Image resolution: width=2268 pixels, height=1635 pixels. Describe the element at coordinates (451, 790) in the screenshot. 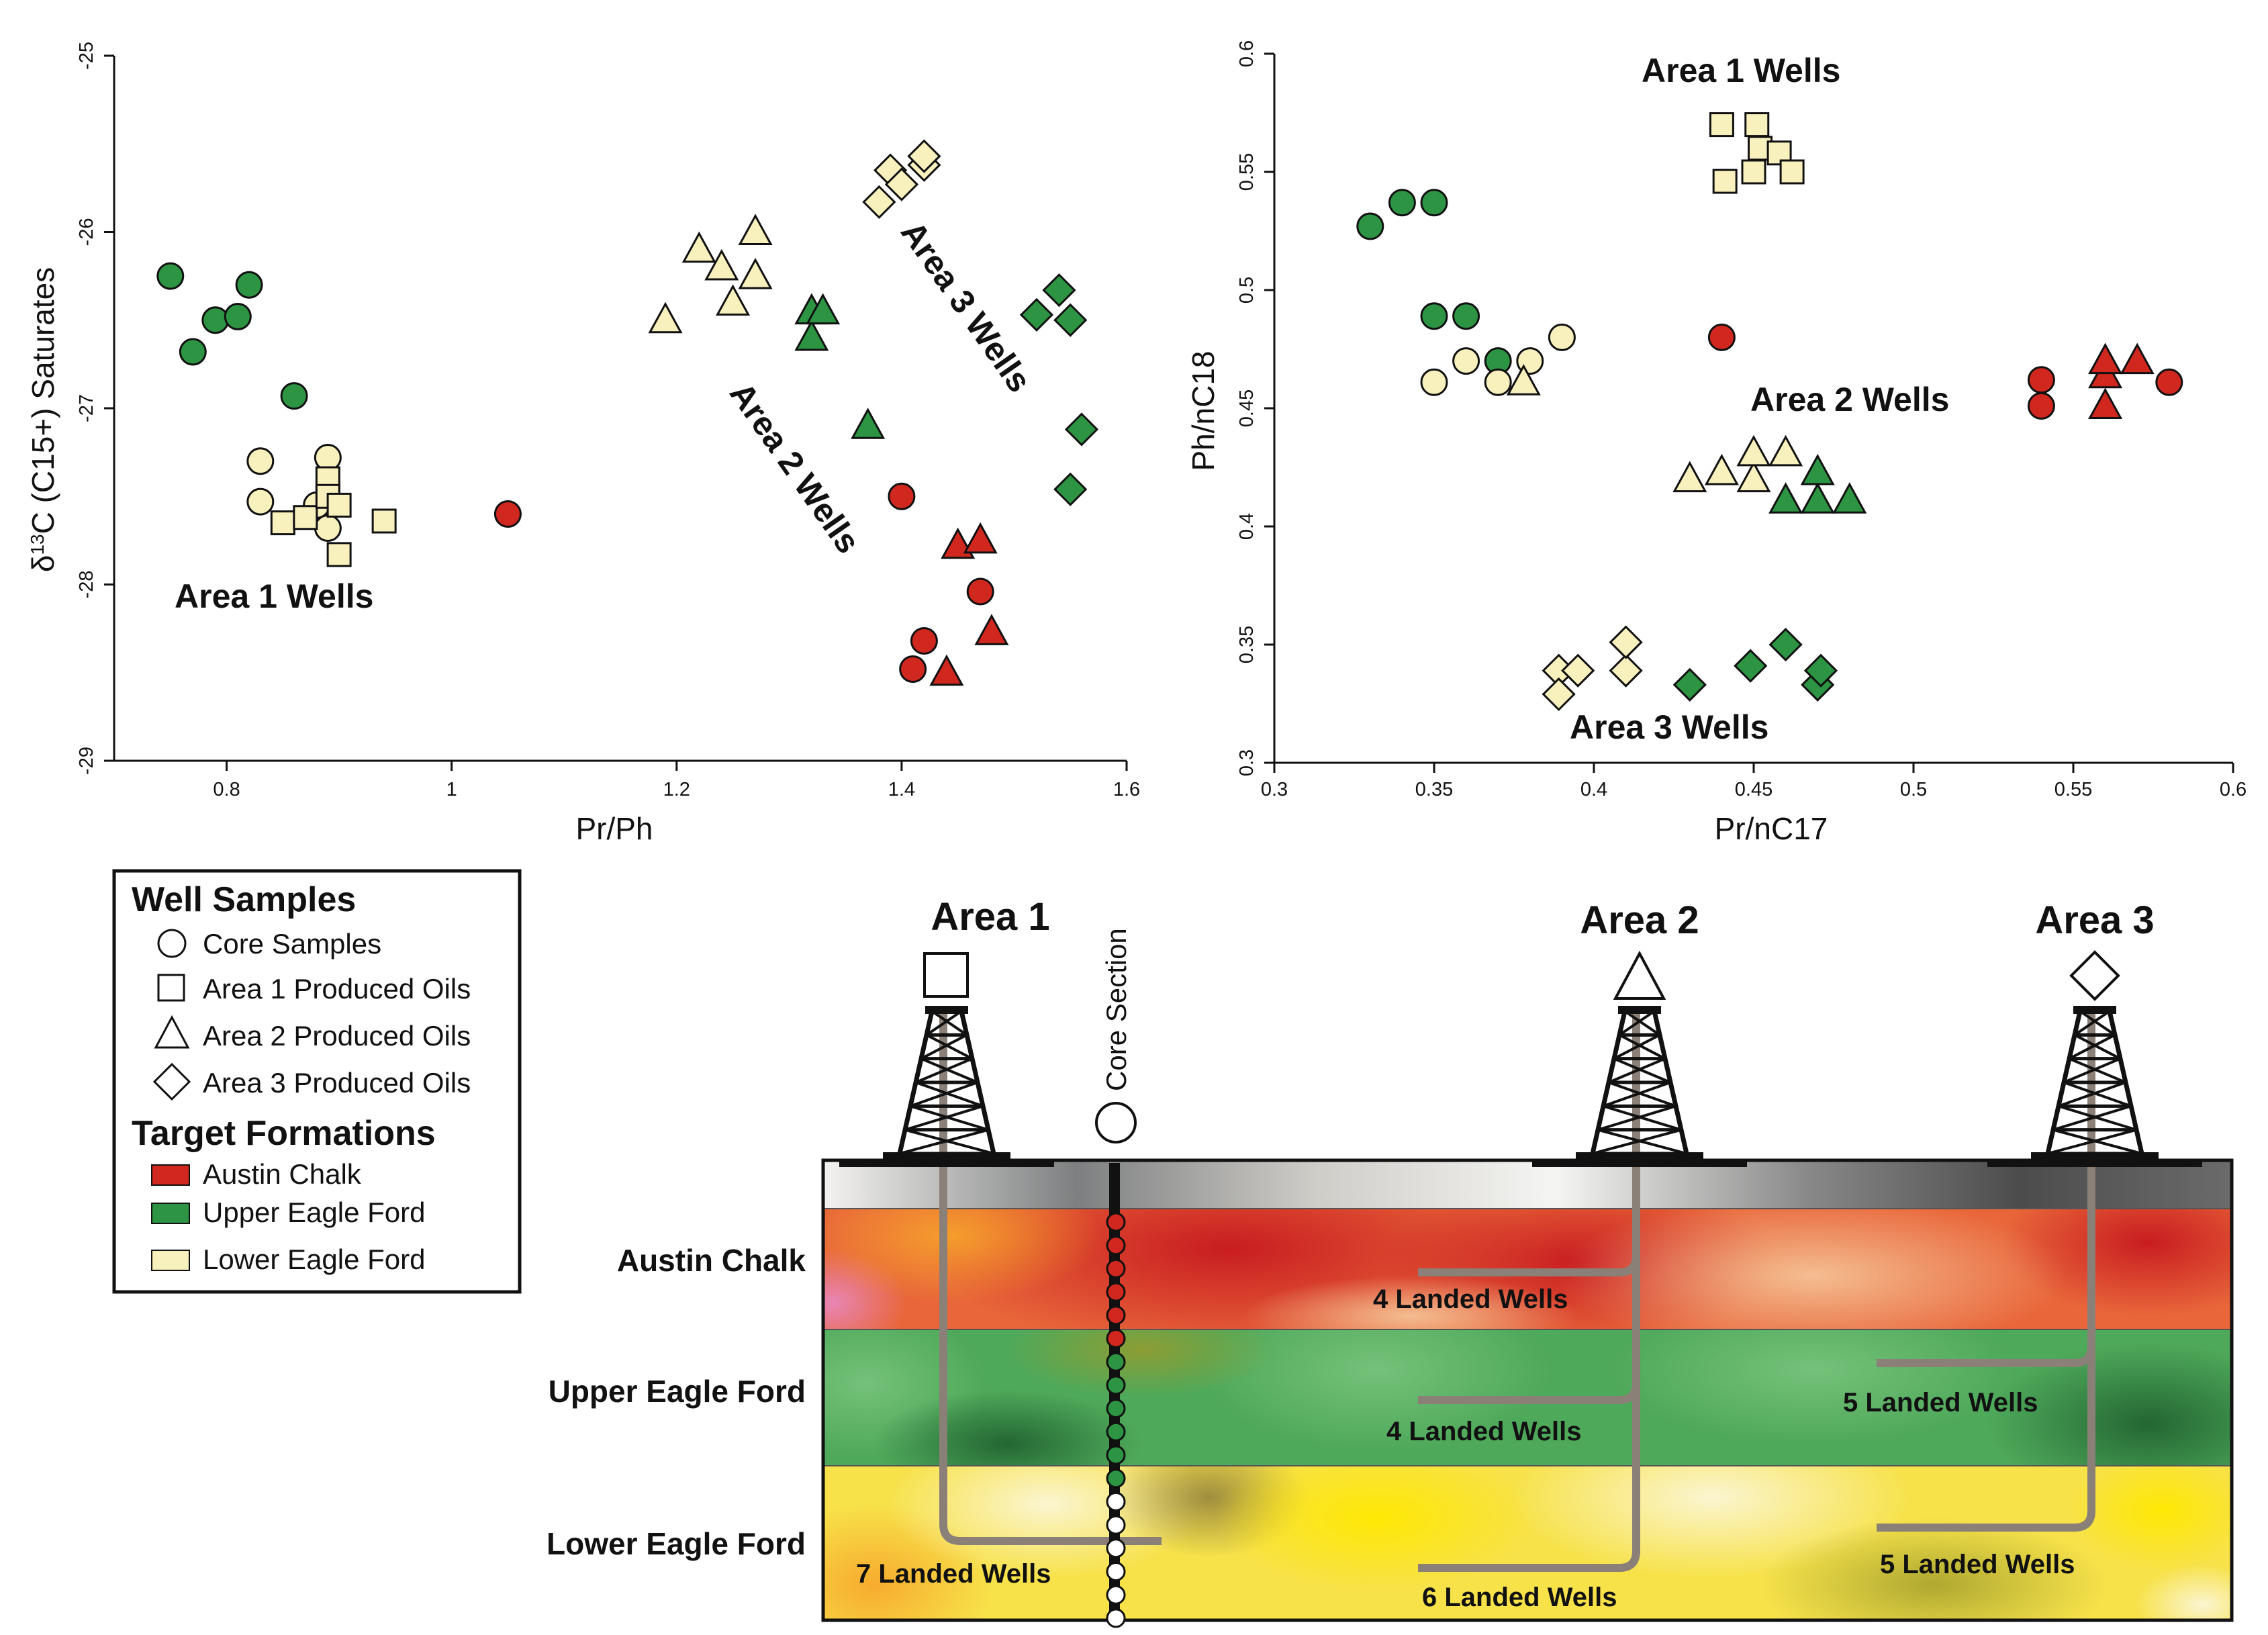

I see `x-tick-label: 1` at that location.